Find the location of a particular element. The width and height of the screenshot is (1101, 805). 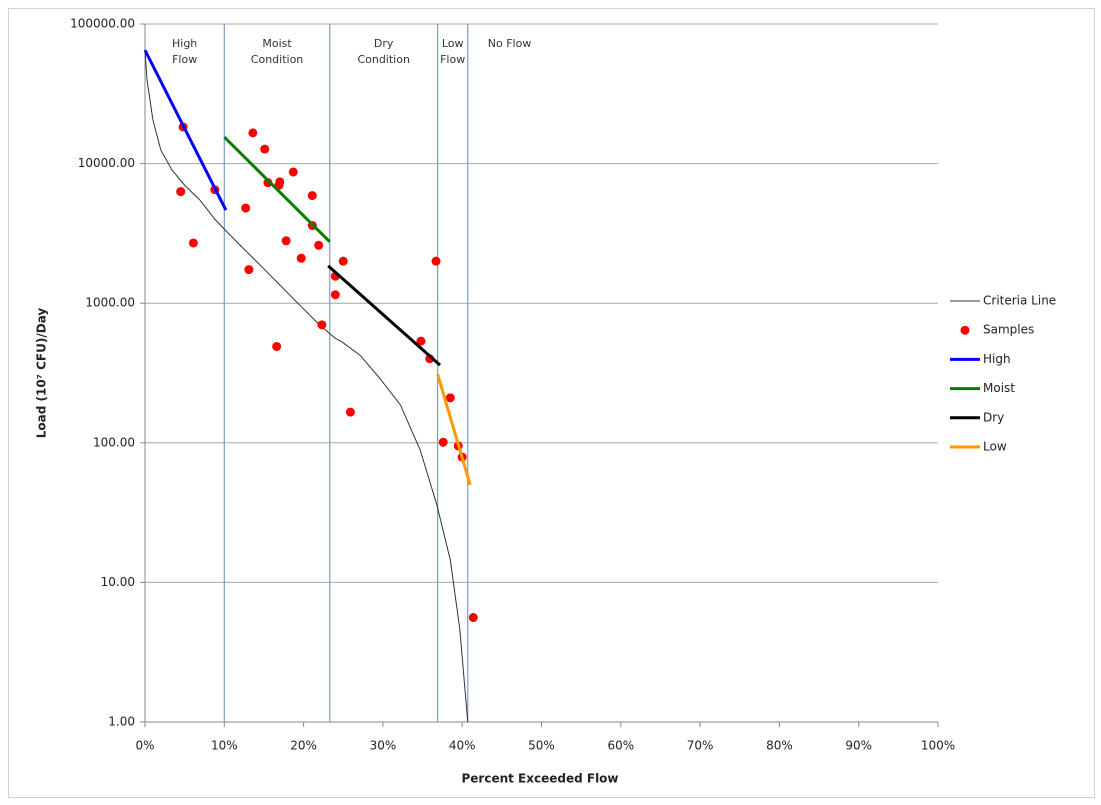

legend-label: Dry is located at coordinates (993, 417).